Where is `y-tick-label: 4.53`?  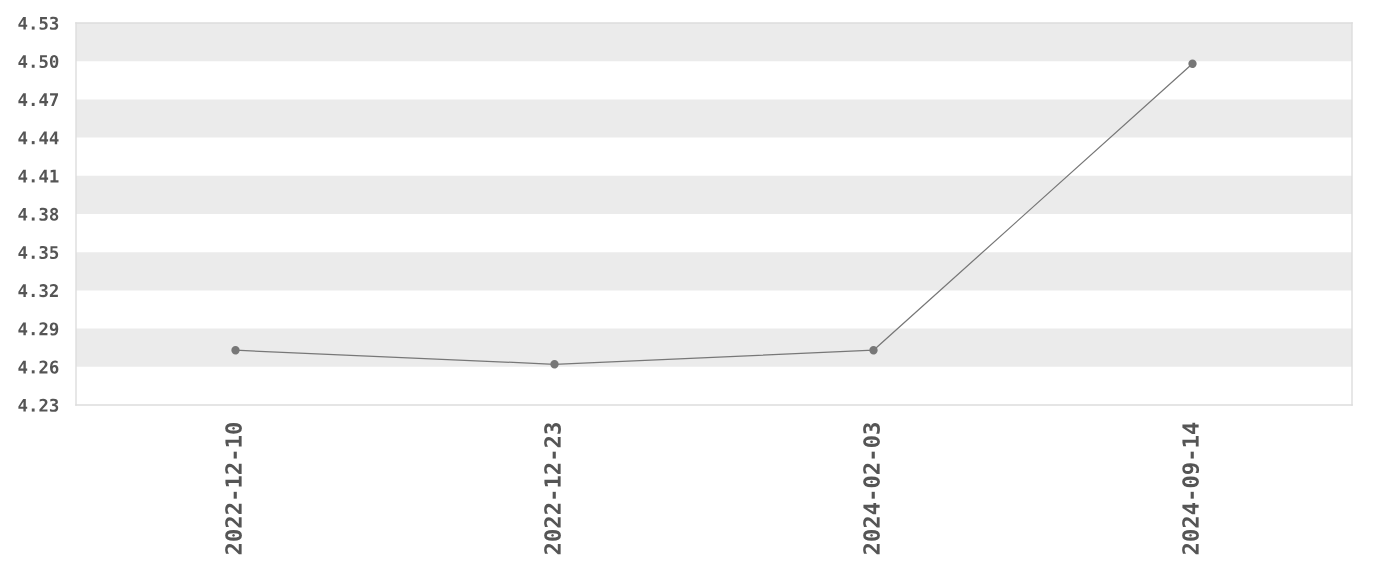
y-tick-label: 4.53 is located at coordinates (38, 23).